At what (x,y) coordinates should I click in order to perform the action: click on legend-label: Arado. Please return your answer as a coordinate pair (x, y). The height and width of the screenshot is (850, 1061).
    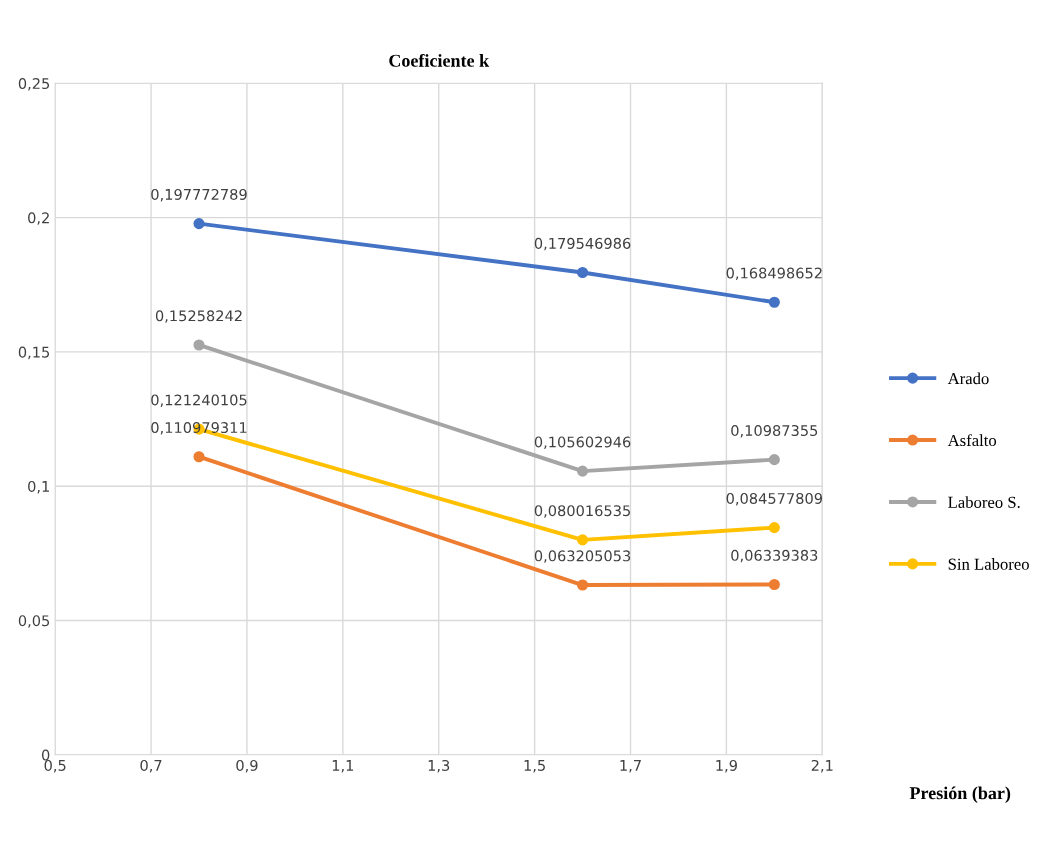
    Looking at the image, I should click on (968, 378).